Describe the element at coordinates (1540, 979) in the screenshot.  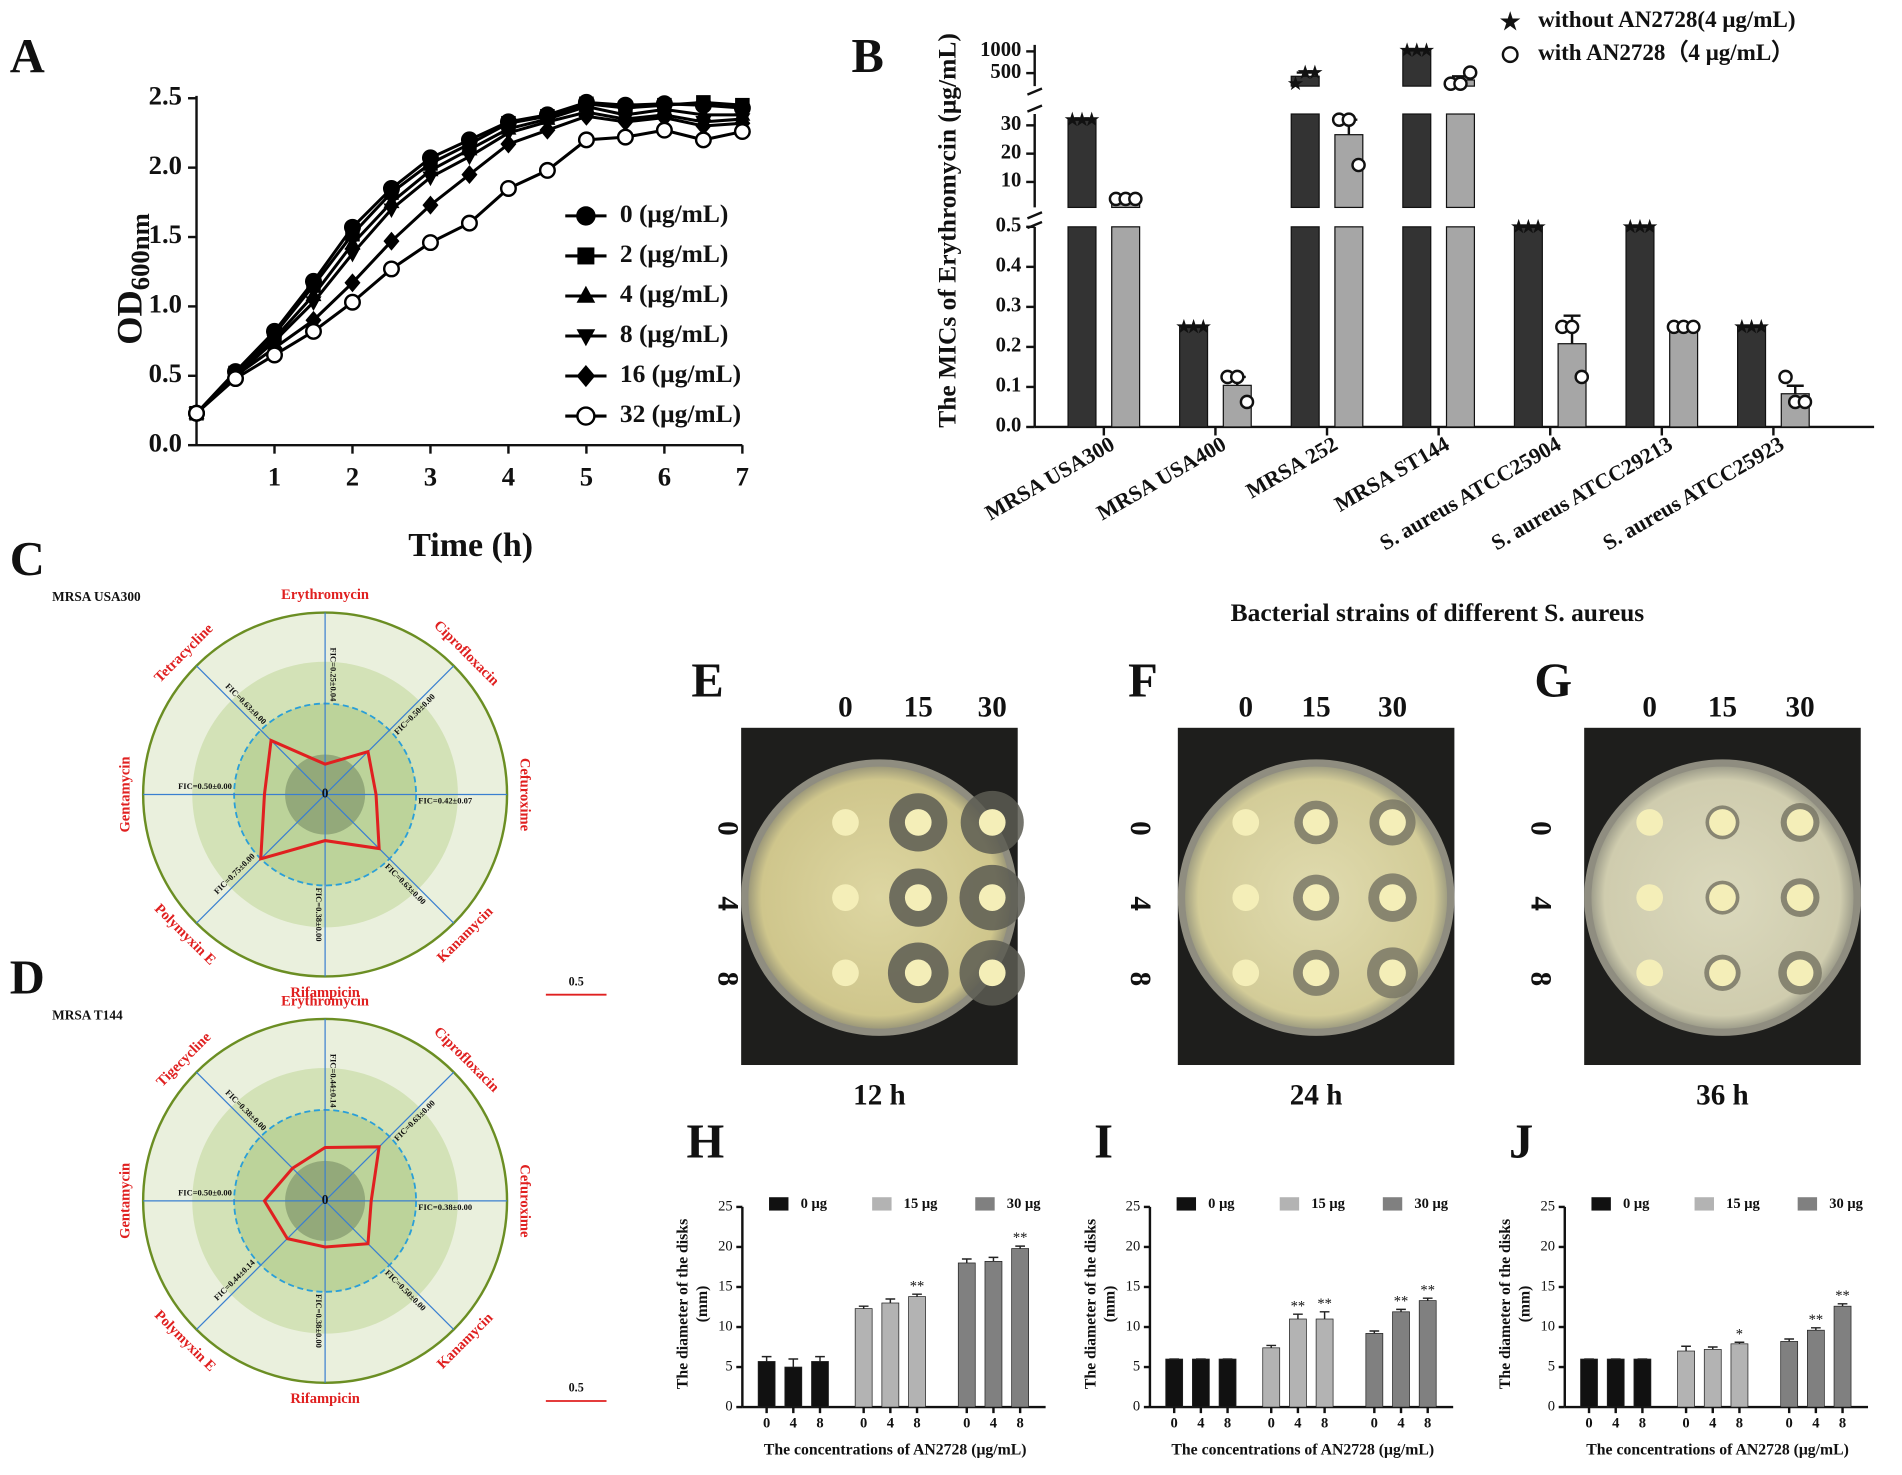
I see `row-label: 8` at that location.